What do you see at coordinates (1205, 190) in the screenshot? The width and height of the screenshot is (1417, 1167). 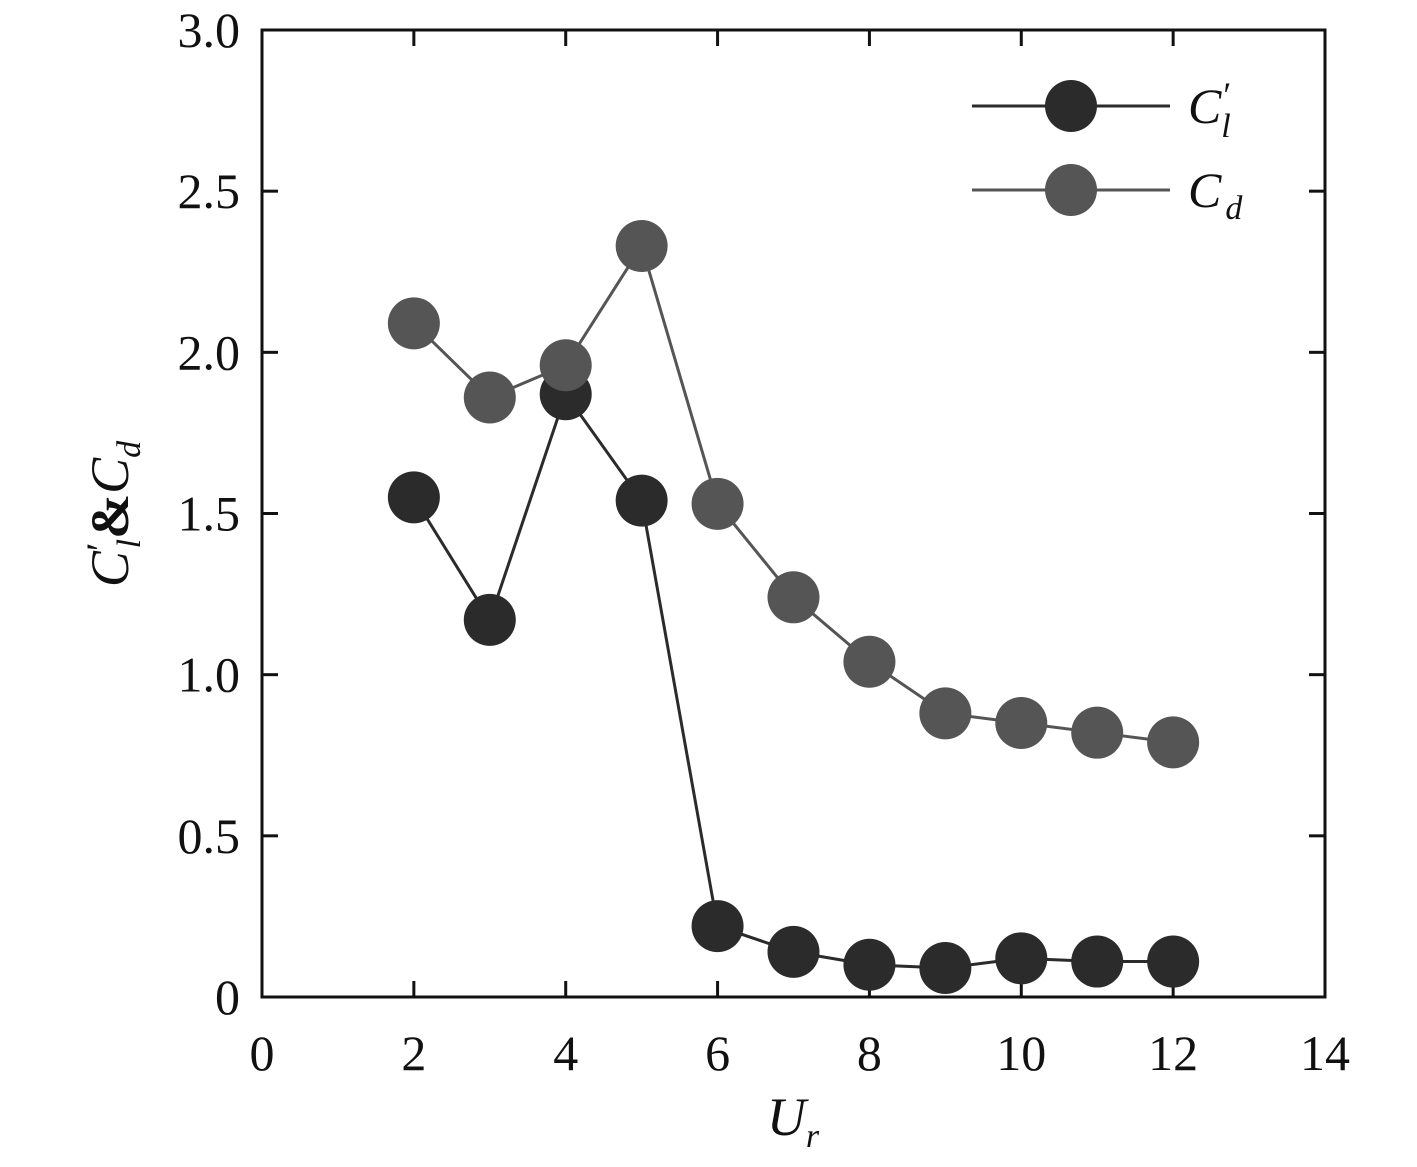 I see `legend-label-cd-main: C` at bounding box center [1205, 190].